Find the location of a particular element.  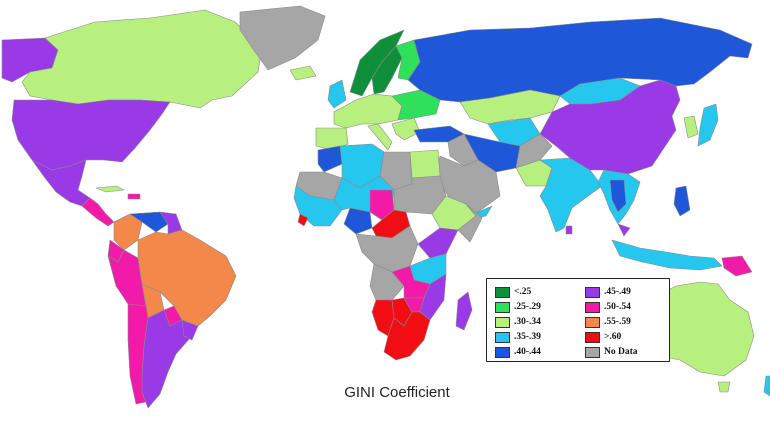

region-sierra-leone is located at coordinates (303, 220).